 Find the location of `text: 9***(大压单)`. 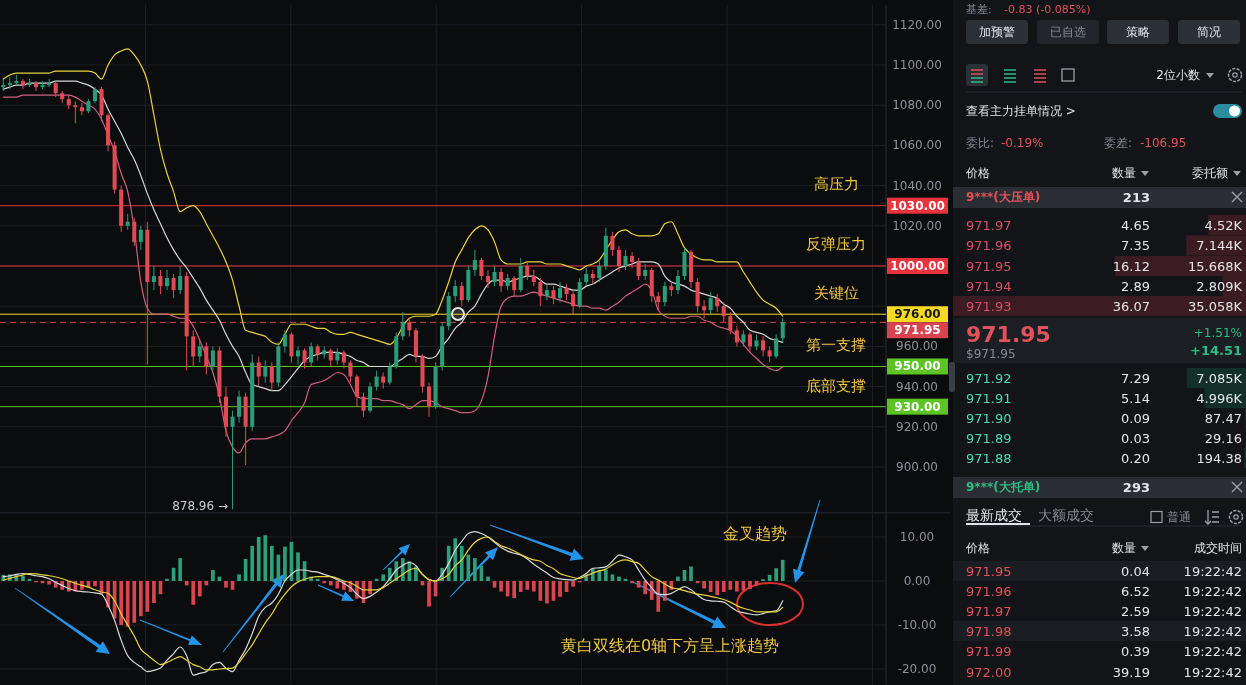

text: 9***(大压单) is located at coordinates (1003, 197).